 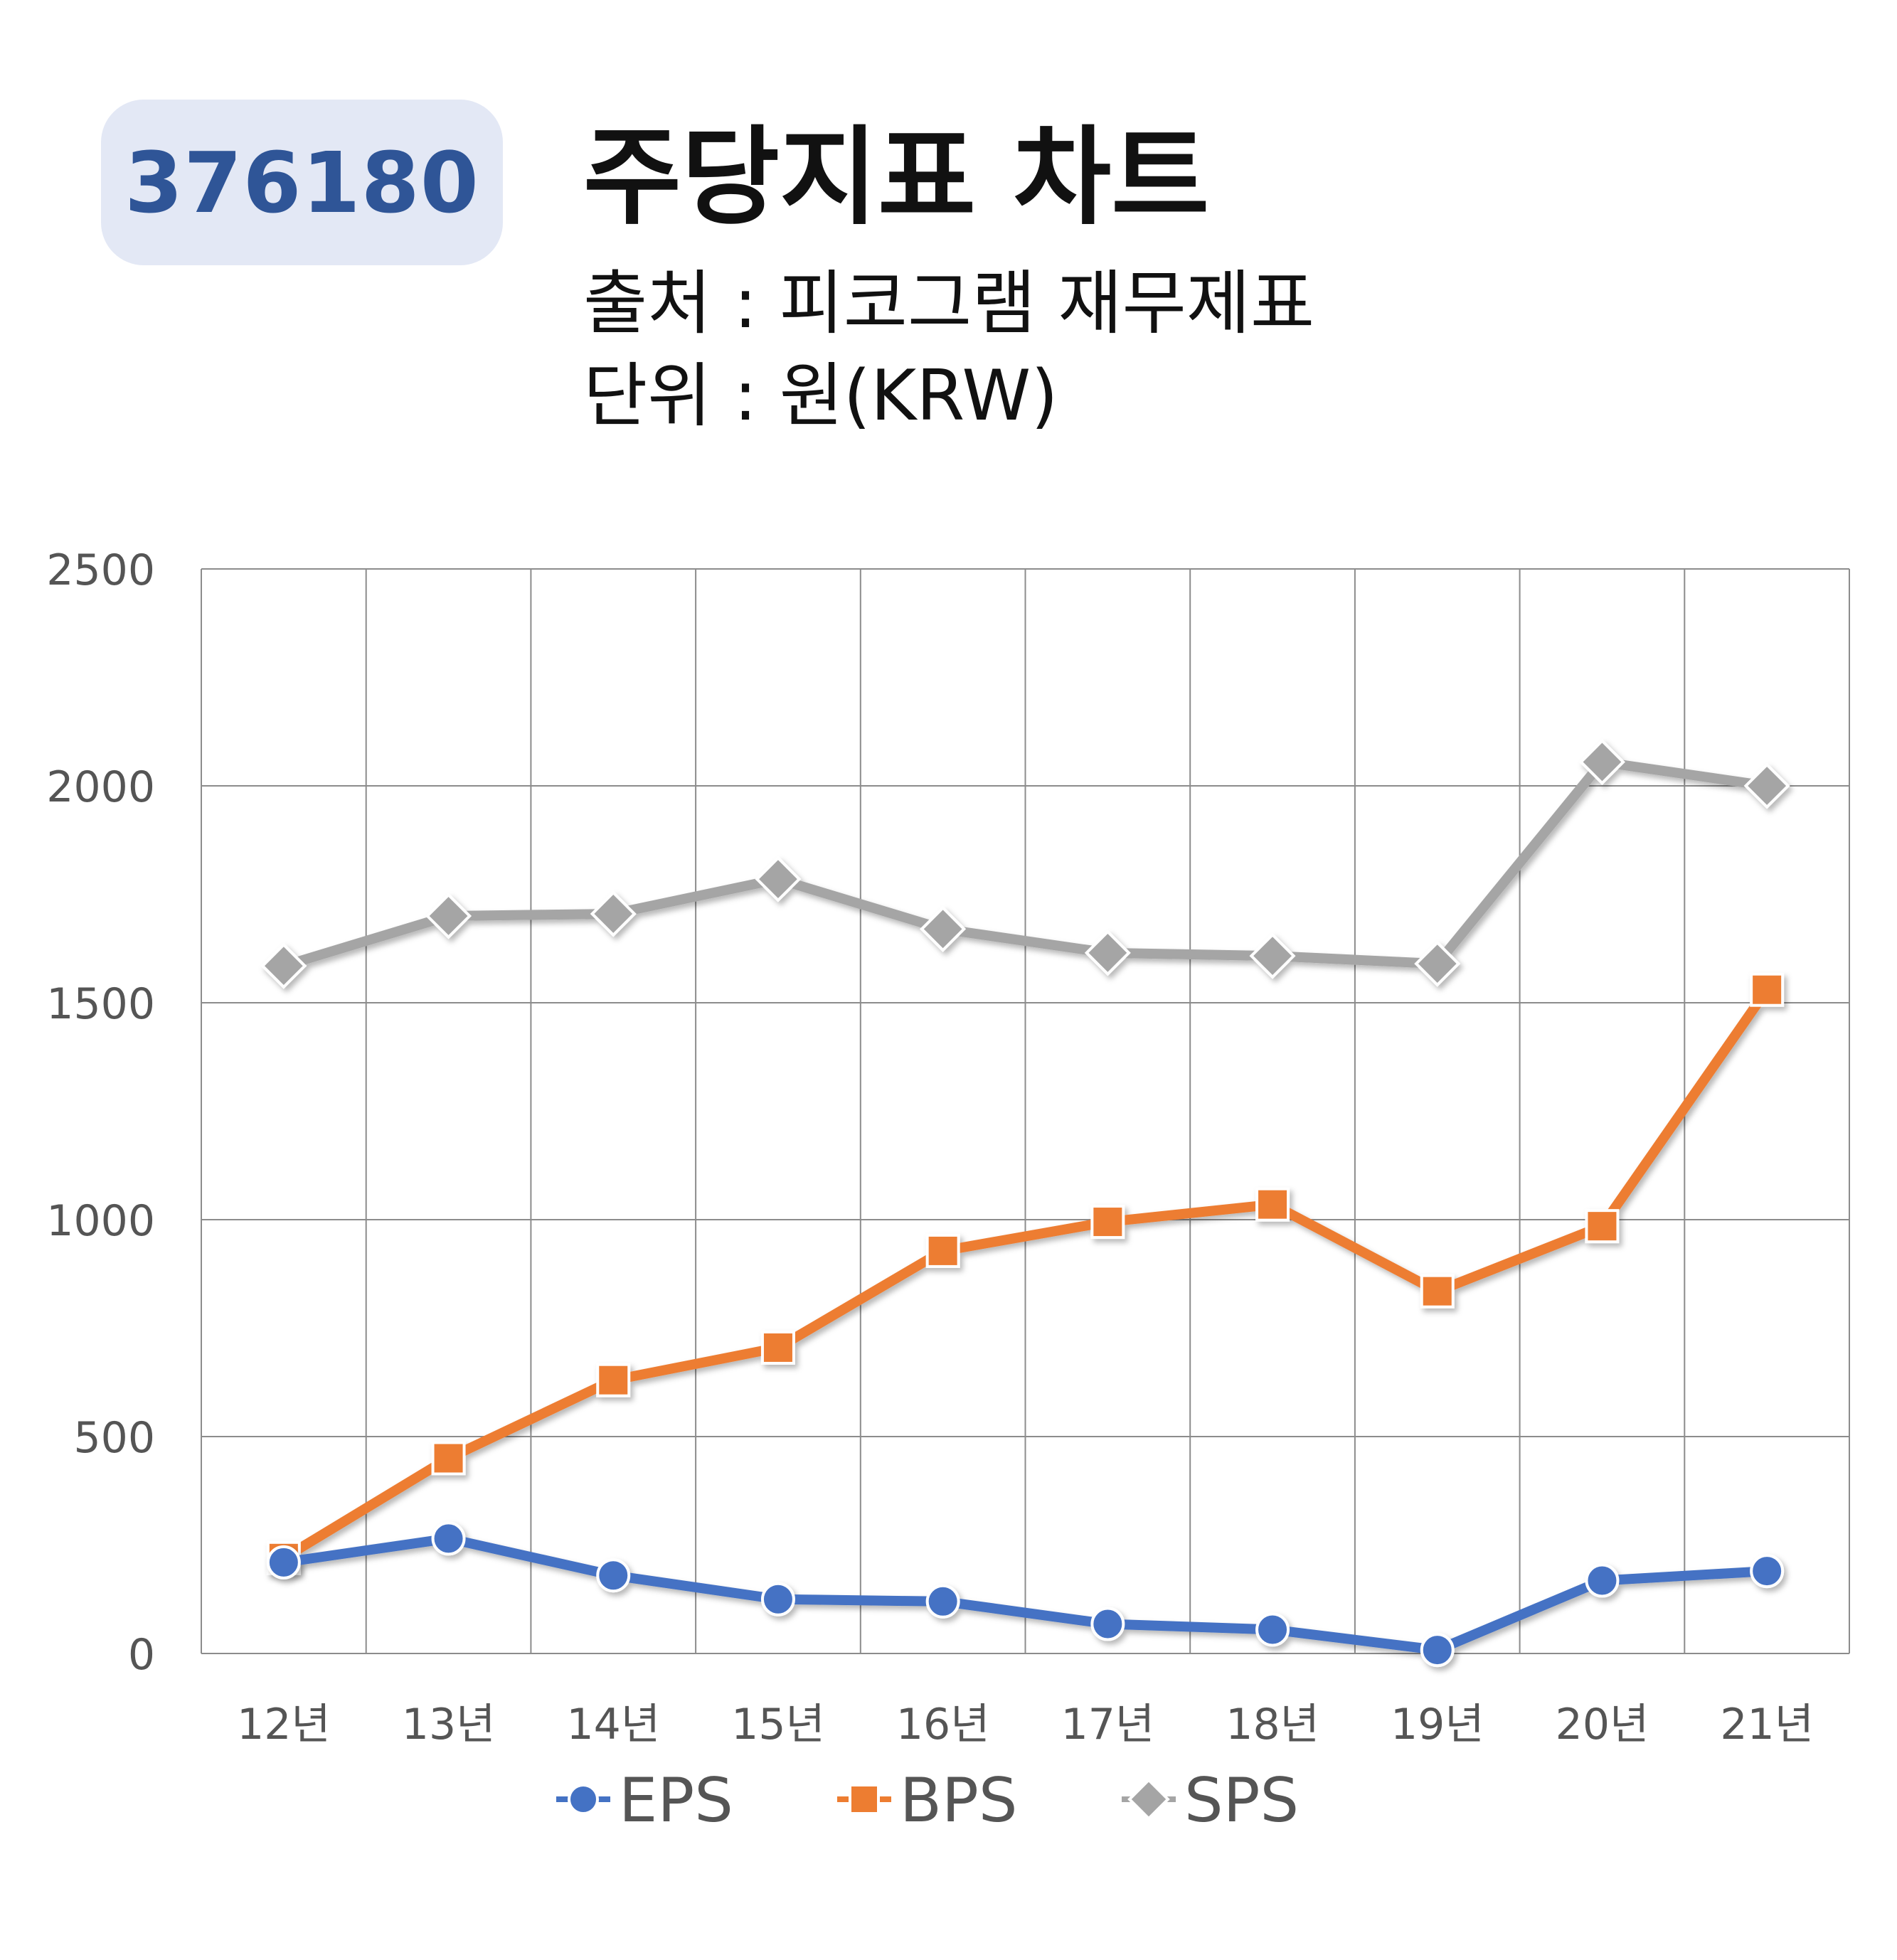 I want to click on eps-line, so click(x=1026, y=1594).